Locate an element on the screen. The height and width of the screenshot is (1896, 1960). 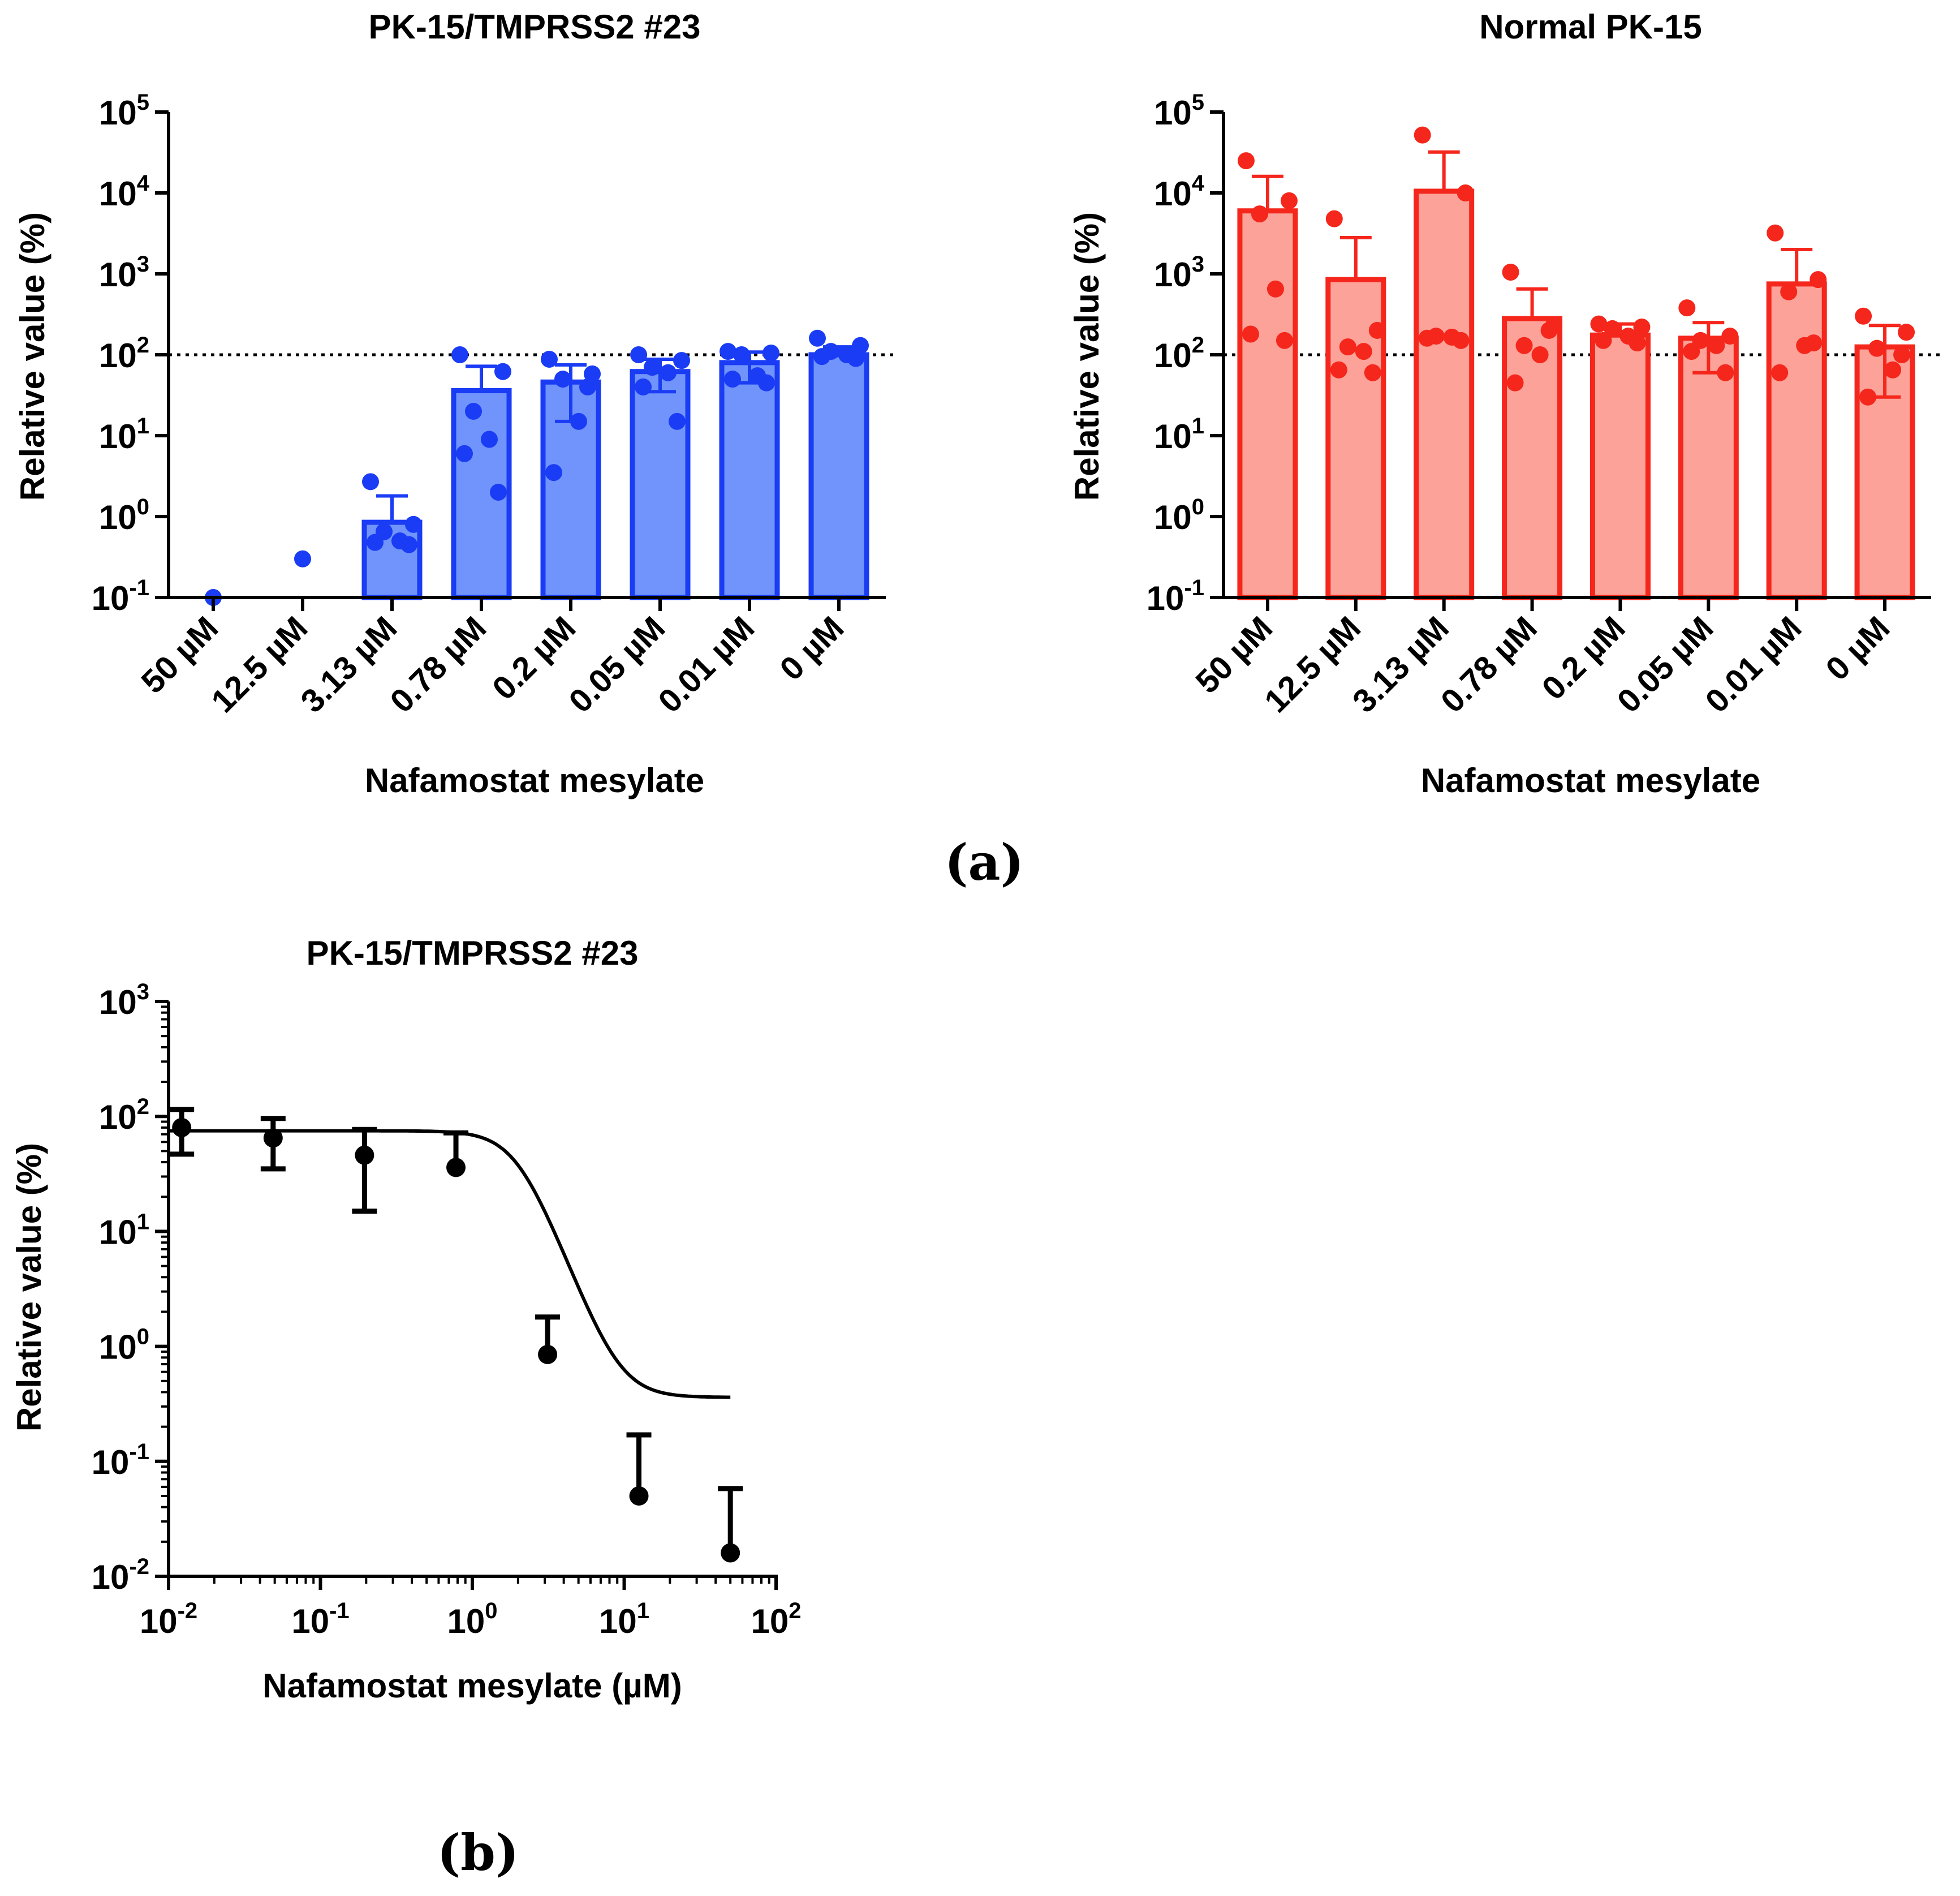
chart-a2-xlabel: Nafamostat mesylate is located at coordinates (1590, 780).